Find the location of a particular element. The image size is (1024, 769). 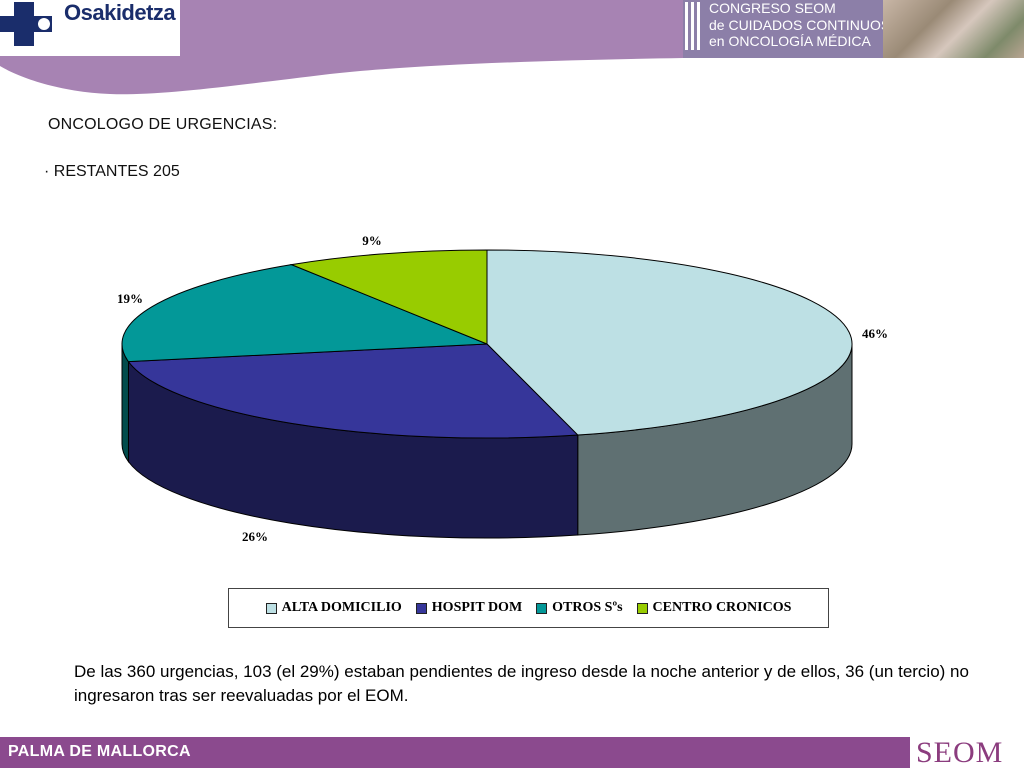

congress-bars-icon is located at coordinates (695, 26).